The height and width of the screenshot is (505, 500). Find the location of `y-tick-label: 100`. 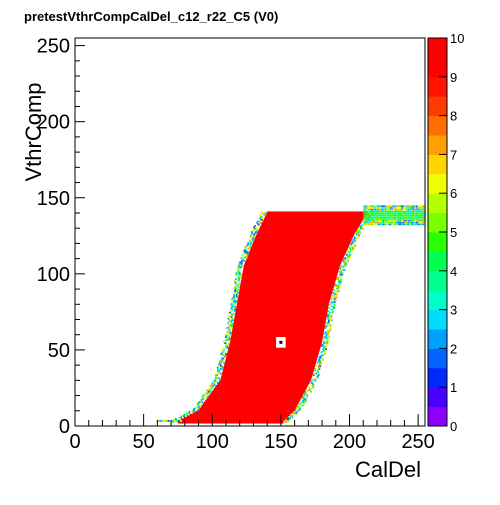

y-tick-label: 100 is located at coordinates (53, 275).